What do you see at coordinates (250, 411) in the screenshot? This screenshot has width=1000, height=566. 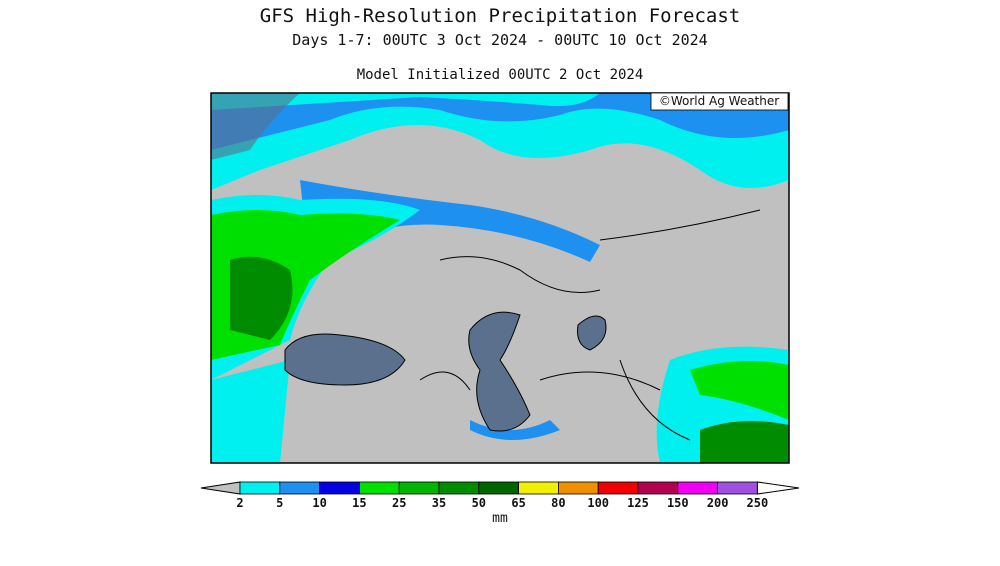 I see `precip-southwest` at bounding box center [250, 411].